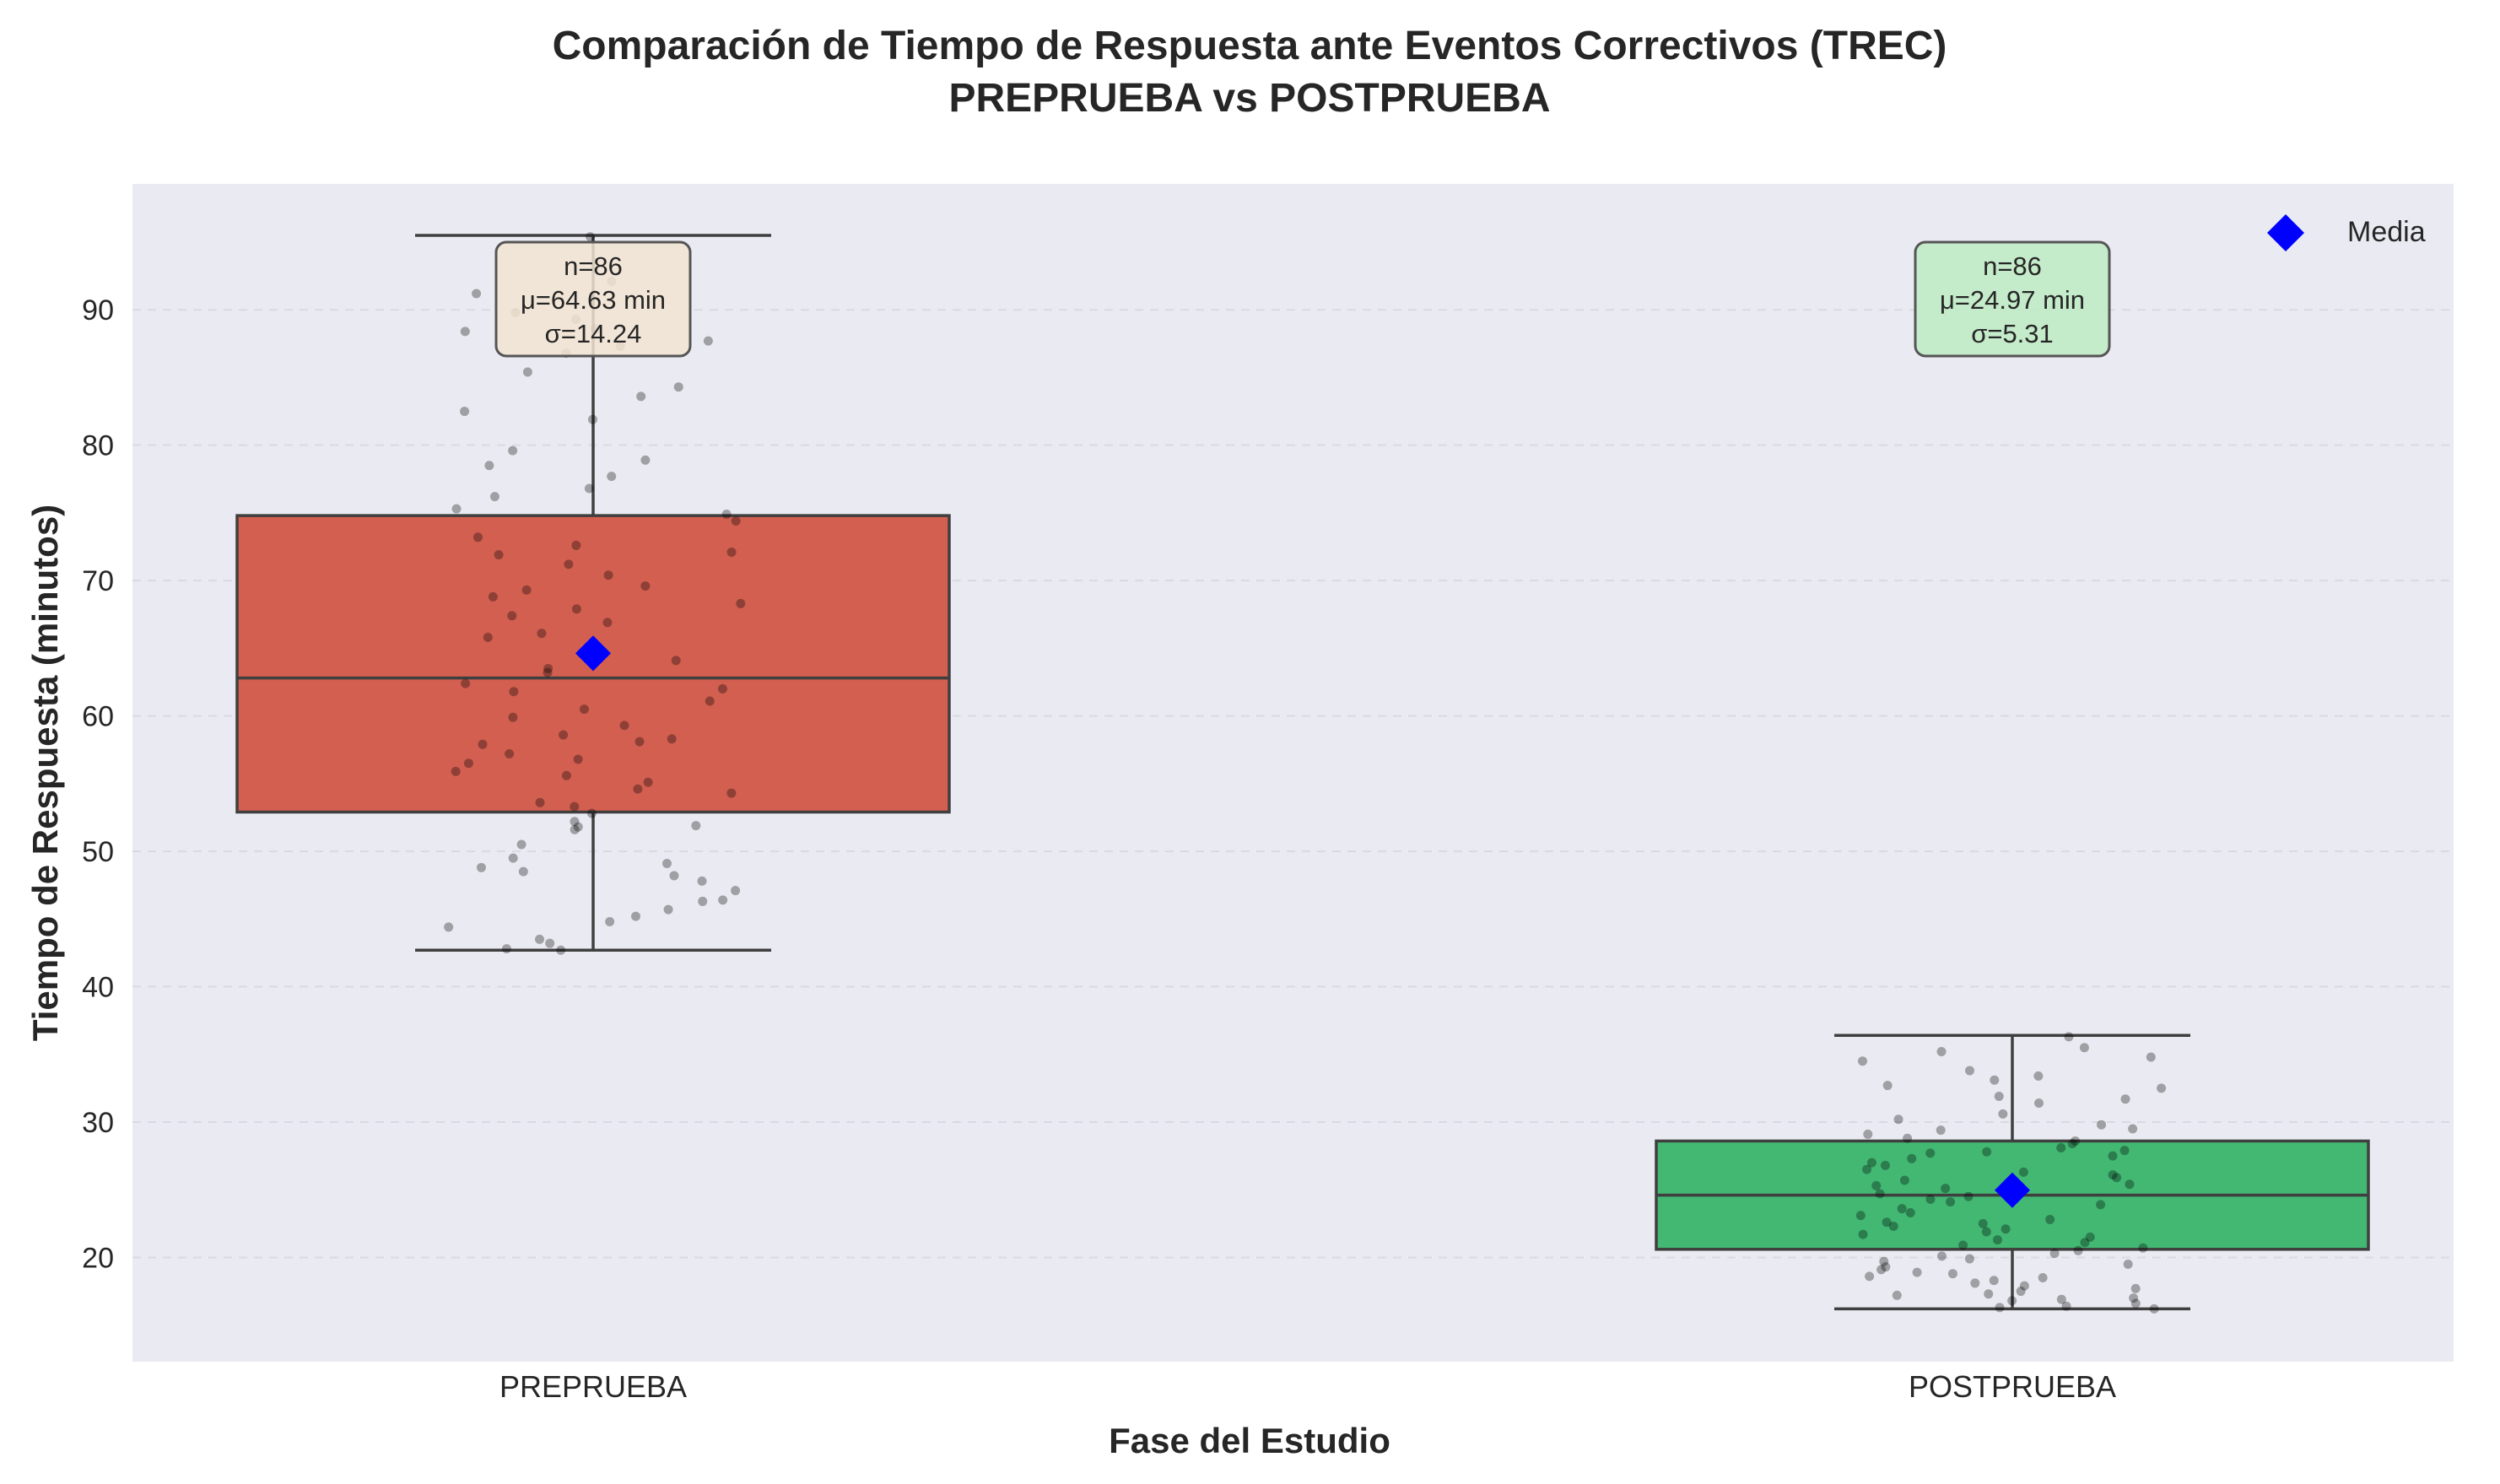 The height and width of the screenshot is (1484, 2500). I want to click on x-axis-ticks: PREPRUEBA POSTPRUEBA, so click(1308, 1386).